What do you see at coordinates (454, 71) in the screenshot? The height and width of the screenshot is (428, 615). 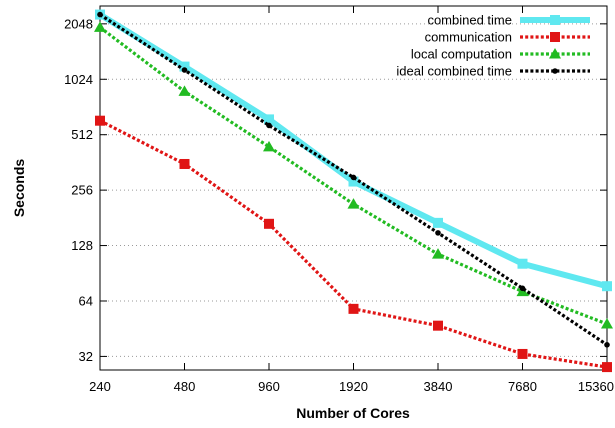 I see `legend-label: ideal combined time` at bounding box center [454, 71].